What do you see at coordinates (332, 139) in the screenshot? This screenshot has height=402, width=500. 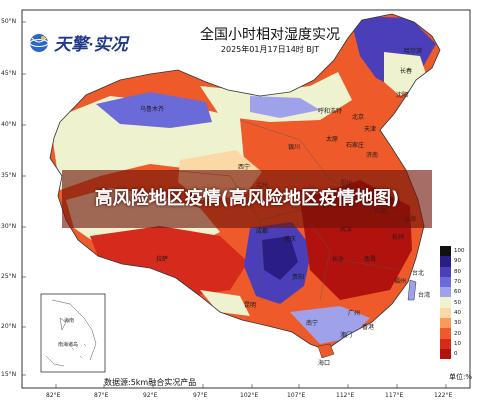 I see `city-label: 太原` at bounding box center [332, 139].